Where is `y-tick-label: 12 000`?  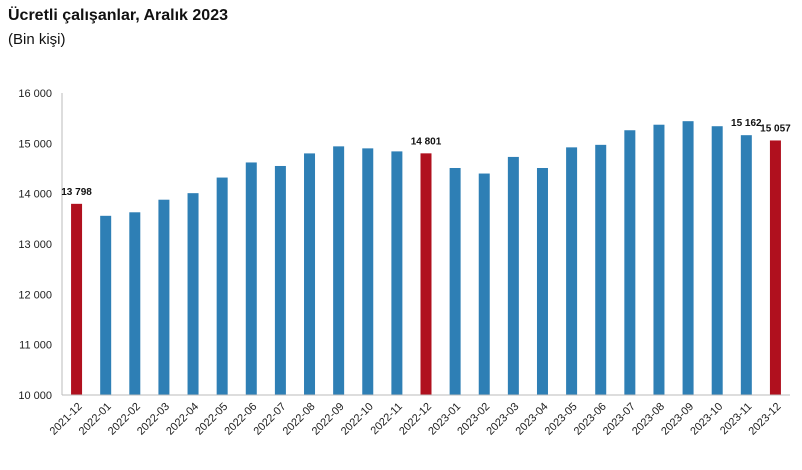
y-tick-label: 12 000 is located at coordinates (35, 295).